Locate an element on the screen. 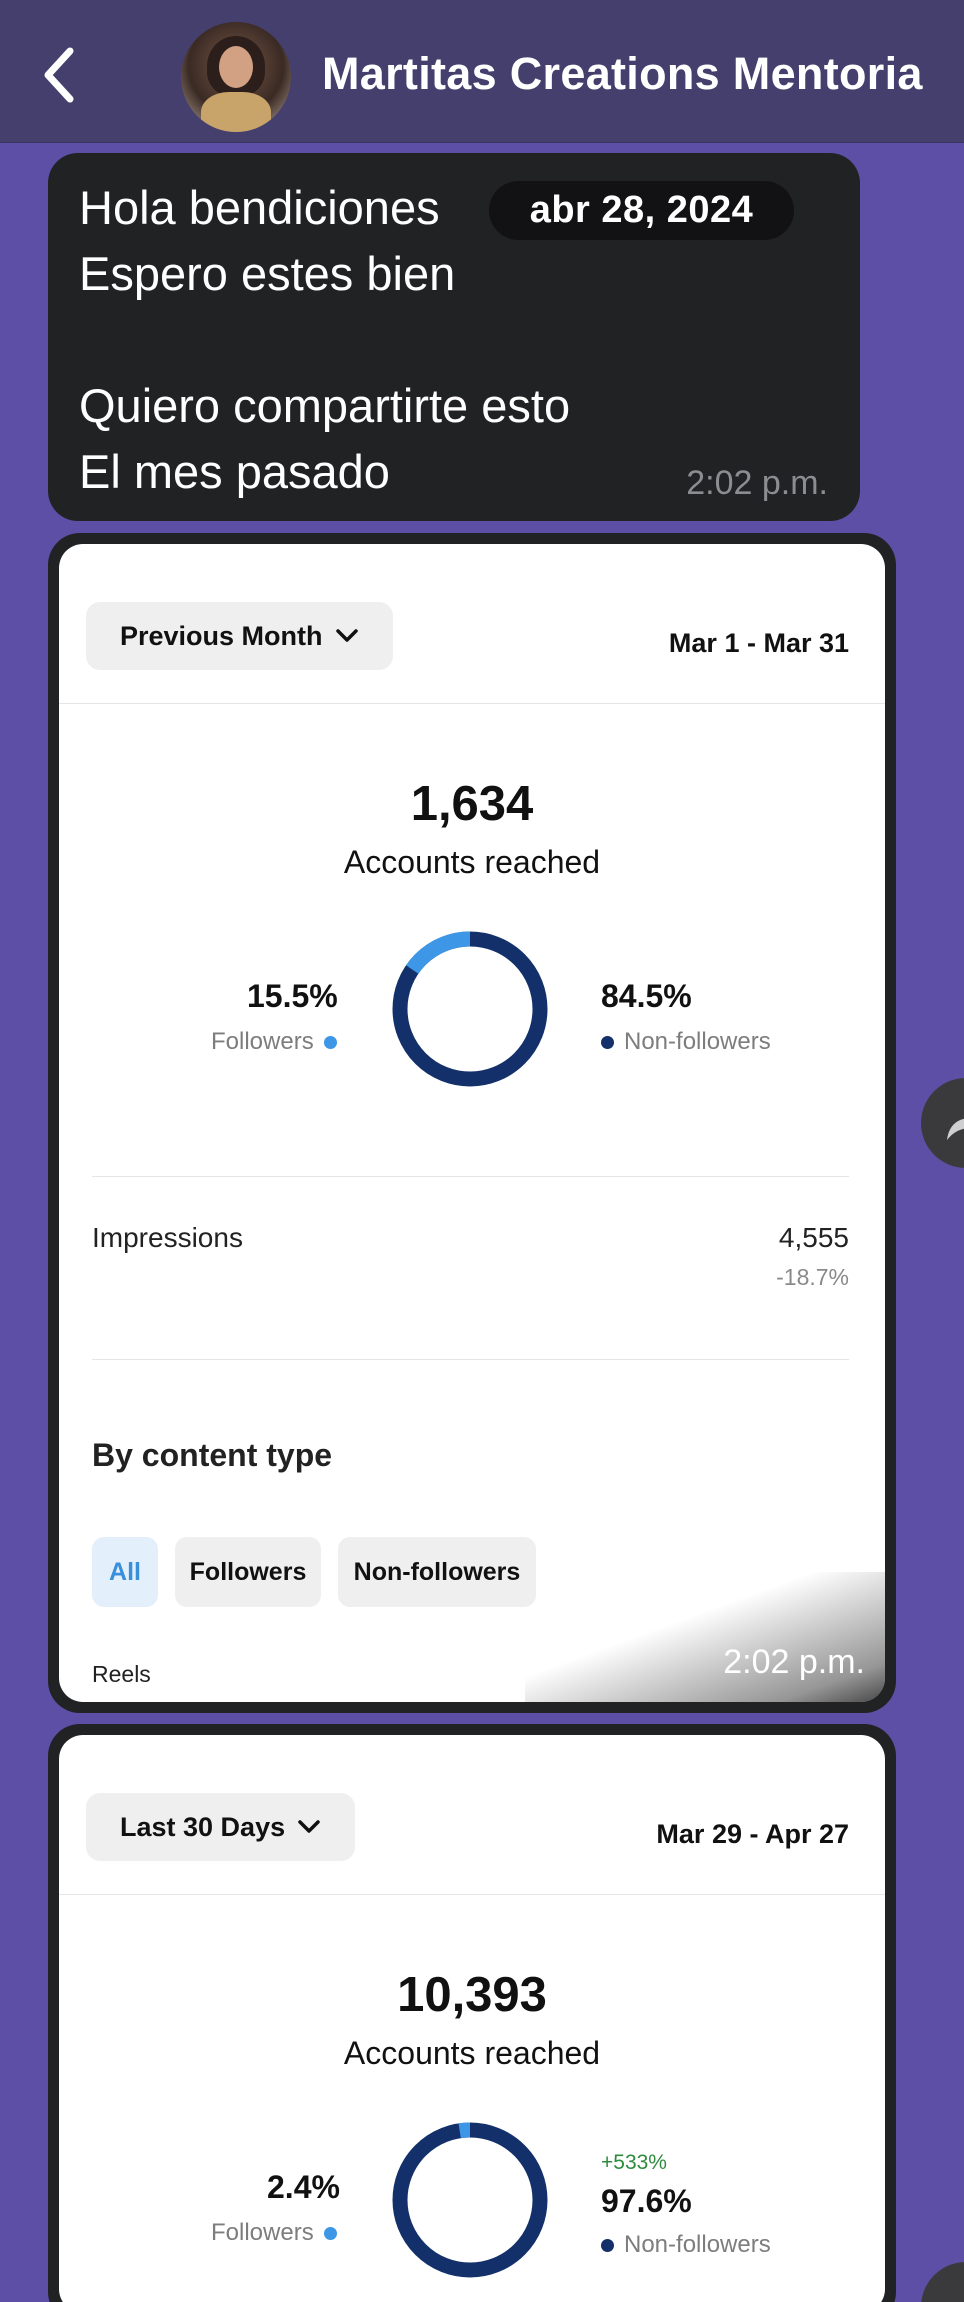 The width and height of the screenshot is (964, 2302). date-pill: abr 28, 2024 is located at coordinates (641, 210).